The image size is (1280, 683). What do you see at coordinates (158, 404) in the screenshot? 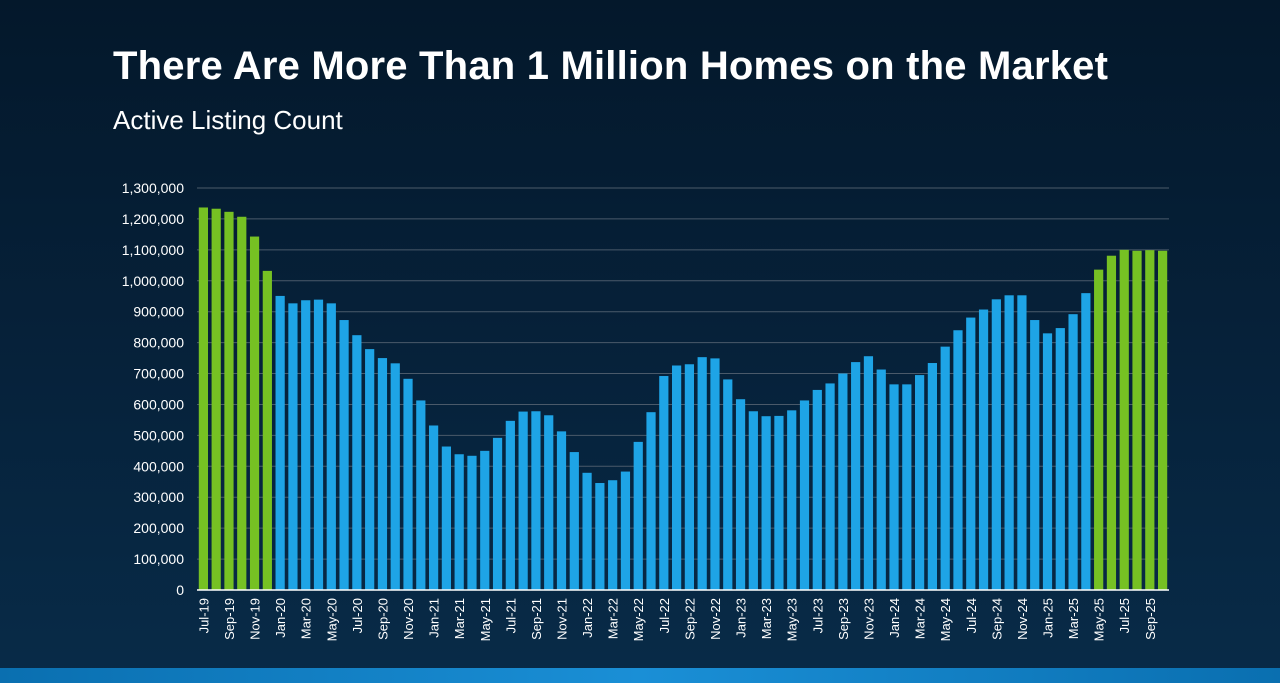
I see `y-tick-label: 600,000` at bounding box center [158, 404].